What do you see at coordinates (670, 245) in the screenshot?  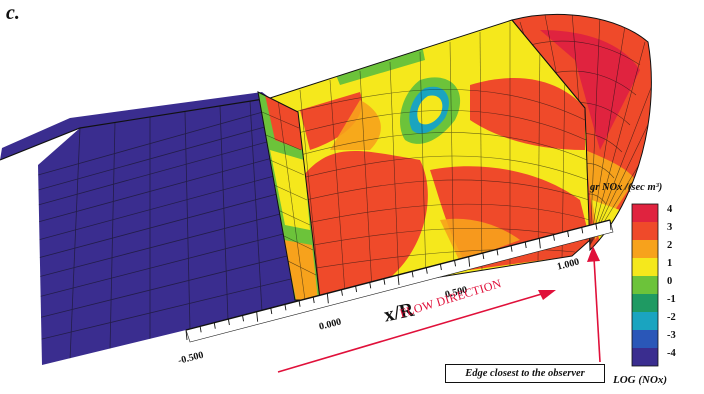 I see `legend-level-label: 2` at bounding box center [670, 245].